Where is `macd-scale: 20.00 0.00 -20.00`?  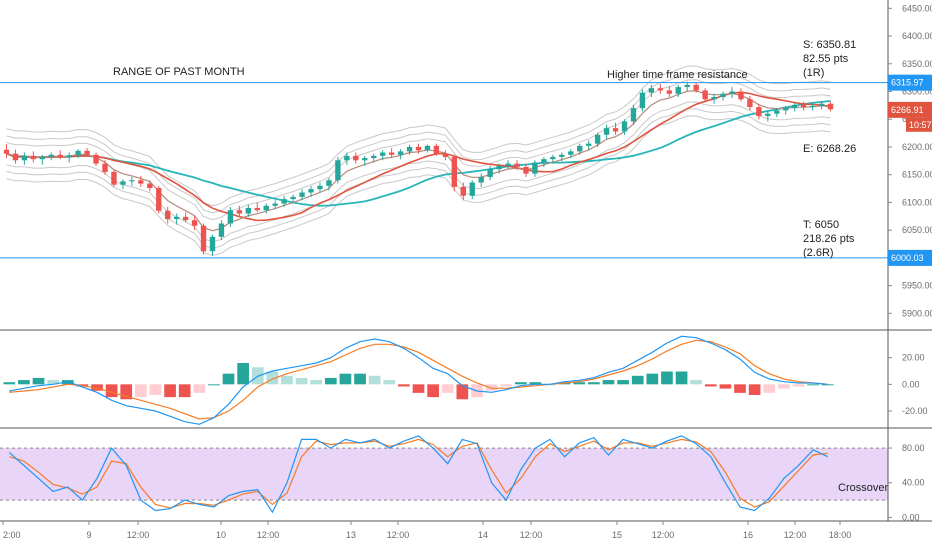
macd-scale: 20.00 0.00 -20.00 is located at coordinates (908, 384).